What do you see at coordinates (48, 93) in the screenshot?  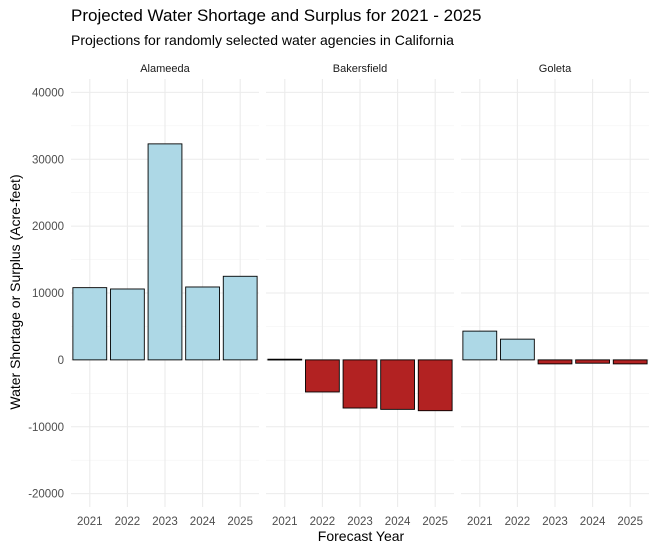 I see `y-tick-label: 40000` at bounding box center [48, 93].